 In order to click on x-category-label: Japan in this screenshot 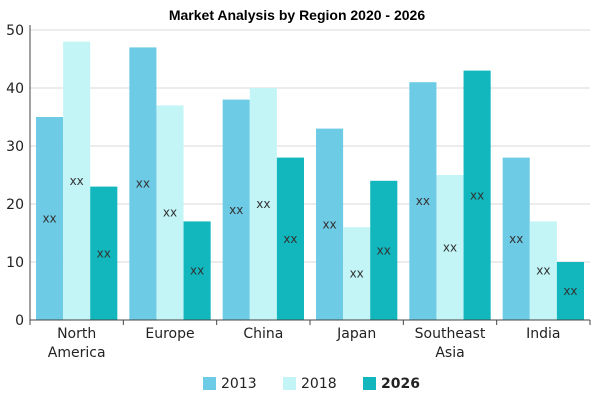, I will do `click(356, 334)`.